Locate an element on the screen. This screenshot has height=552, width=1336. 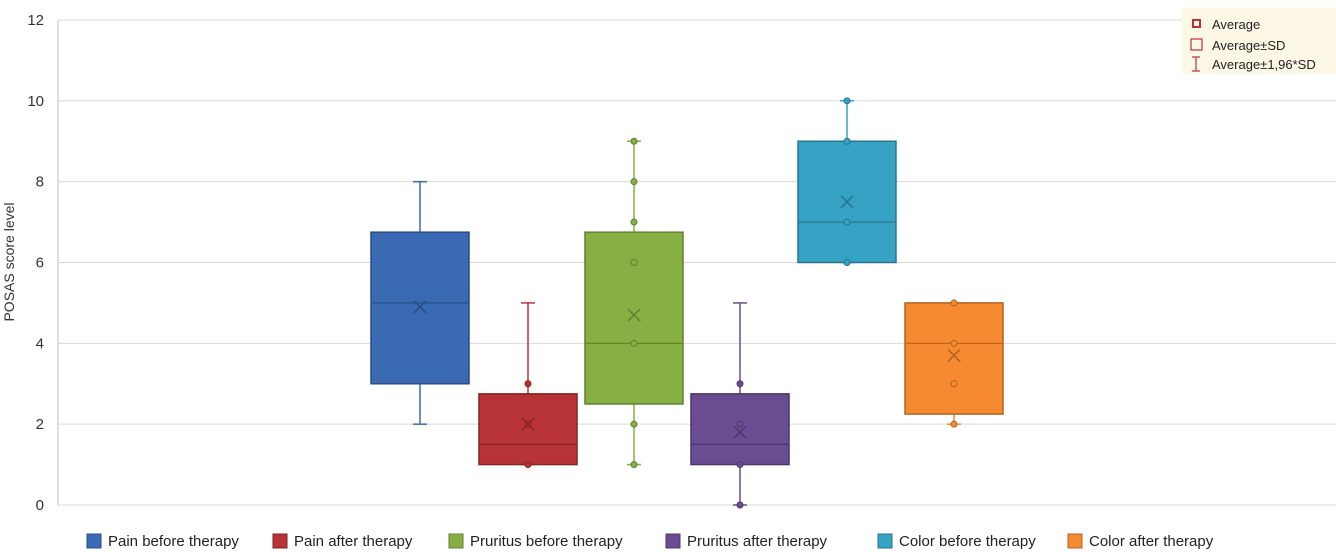
stat-legend-item: Average±1,96*SD is located at coordinates (1254, 64).